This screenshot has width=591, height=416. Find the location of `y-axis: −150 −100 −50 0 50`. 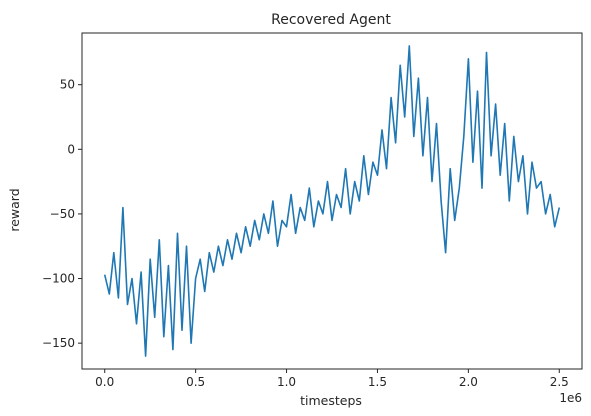

y-axis: −150 −100 −50 0 50 is located at coordinates (62, 214).